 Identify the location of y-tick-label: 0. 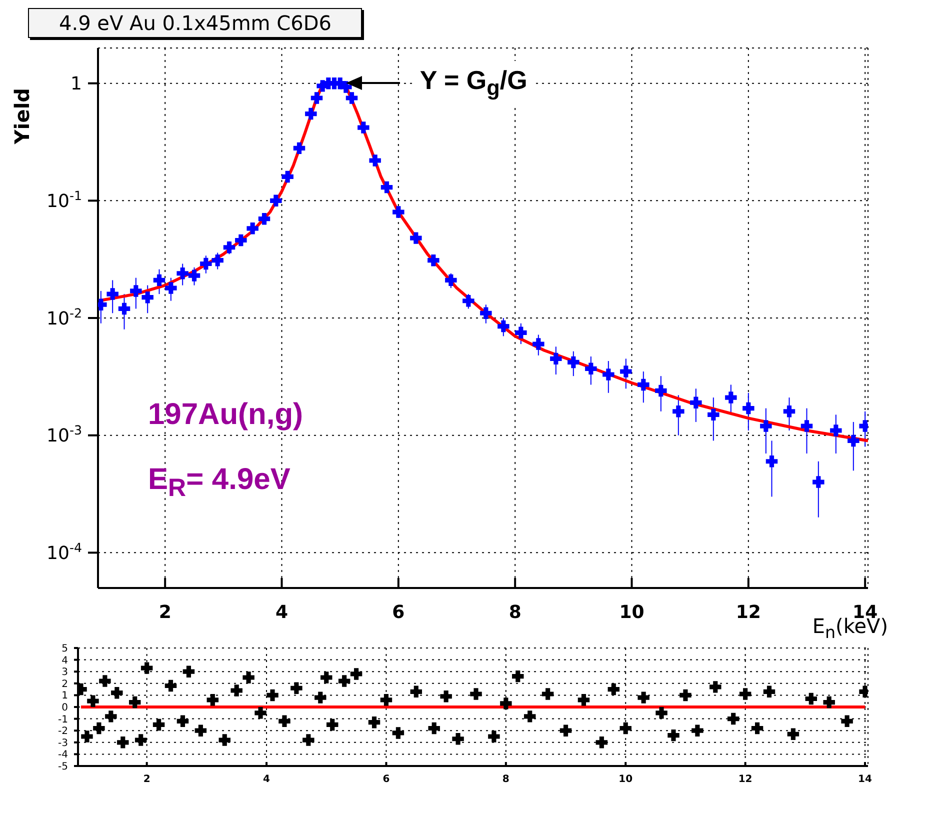
(65, 708).